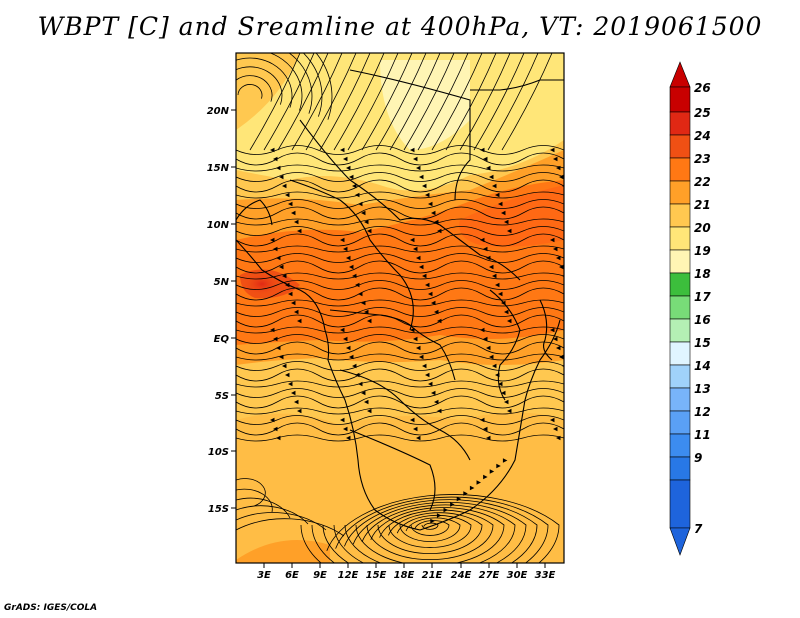 The height and width of the screenshot is (618, 800). I want to click on colorbar-label-26: 26, so click(702, 88).